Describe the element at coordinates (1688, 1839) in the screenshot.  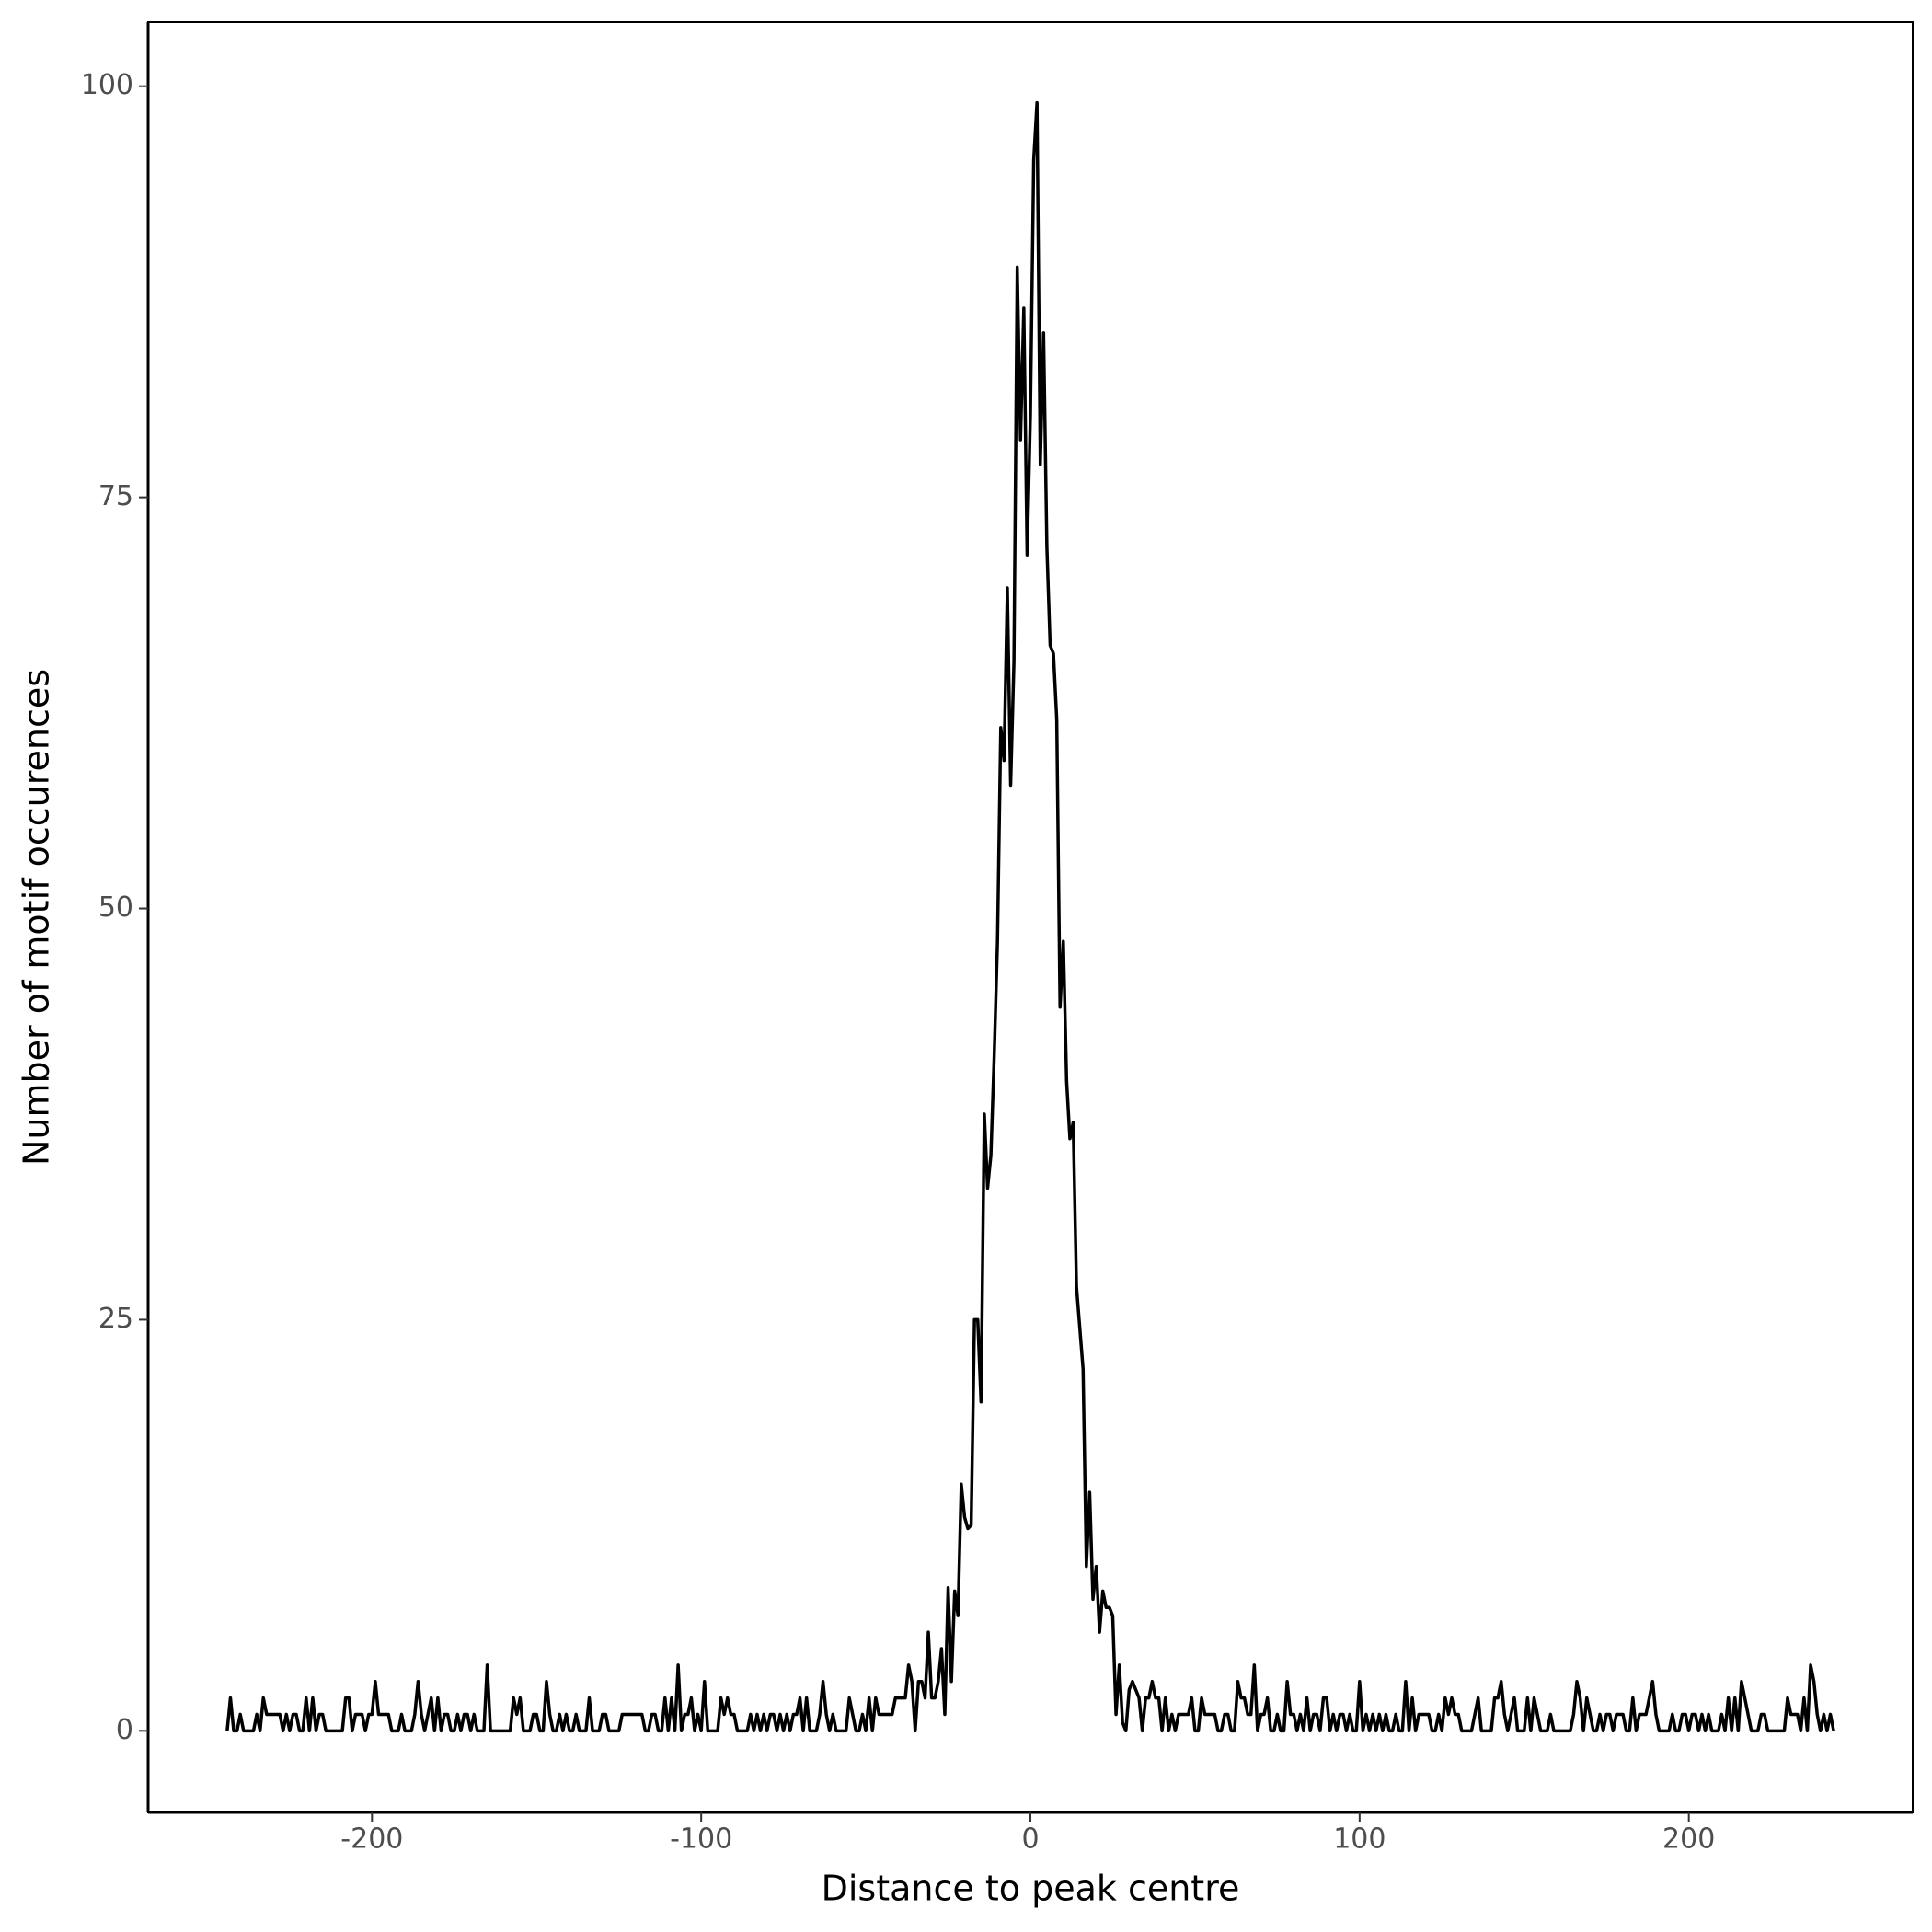
I see `x-tick-label: 200` at that location.